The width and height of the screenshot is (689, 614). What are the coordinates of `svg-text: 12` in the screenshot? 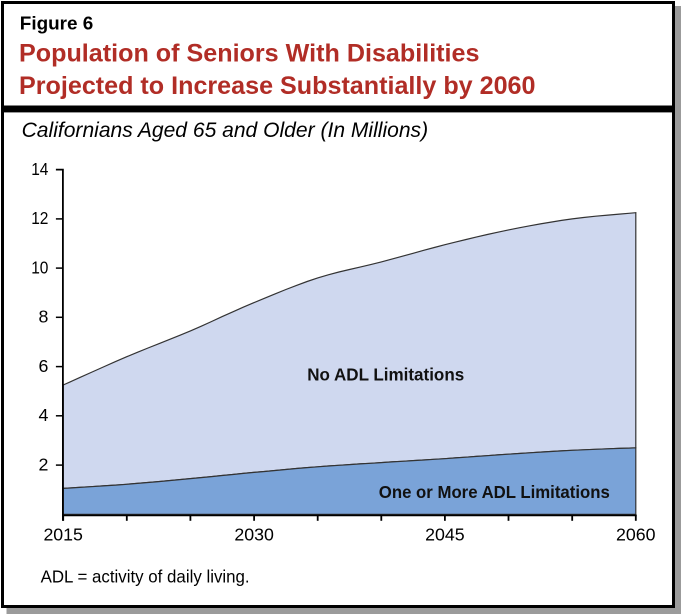 It's located at (39, 218).